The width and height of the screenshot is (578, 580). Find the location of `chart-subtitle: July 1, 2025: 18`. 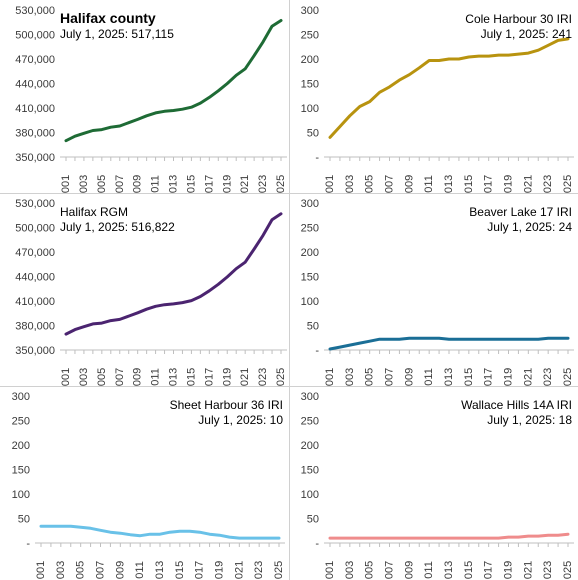

chart-subtitle: July 1, 2025: 18 is located at coordinates (529, 420).